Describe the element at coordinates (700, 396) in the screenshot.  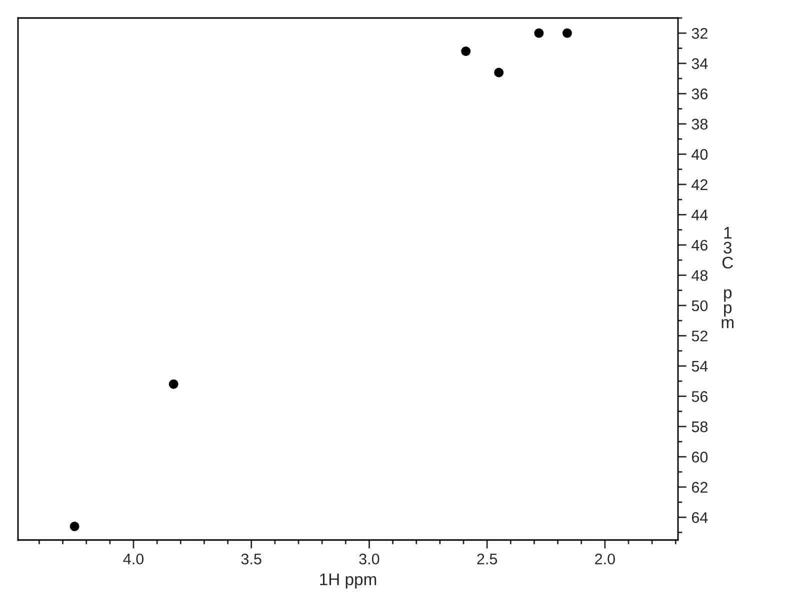
I see `y-tick-label: 56` at that location.